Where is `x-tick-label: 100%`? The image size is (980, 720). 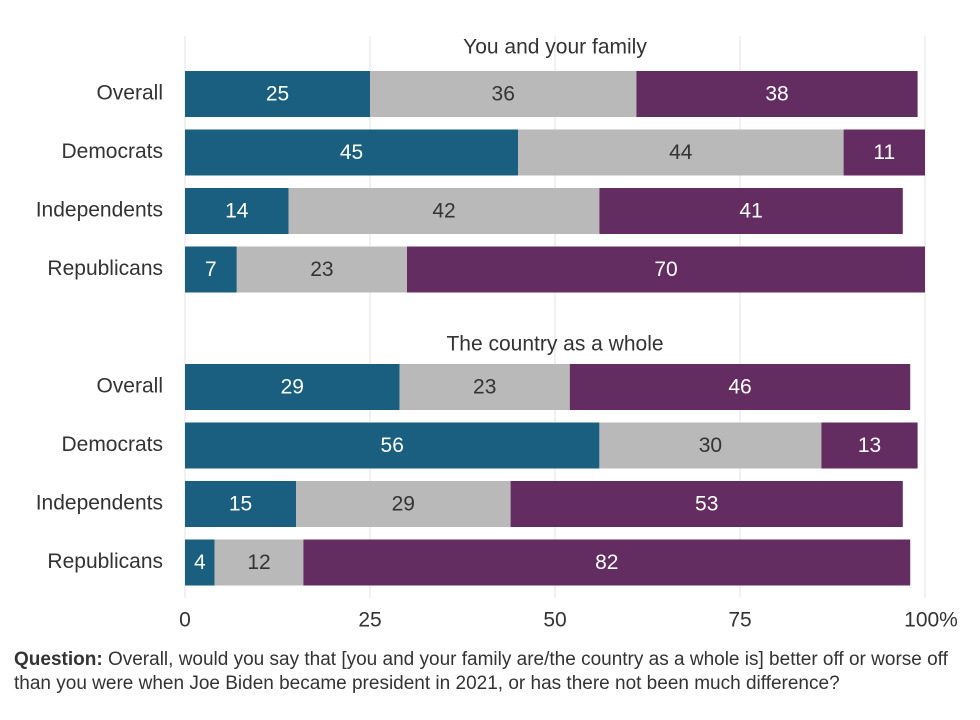 x-tick-label: 100% is located at coordinates (931, 620).